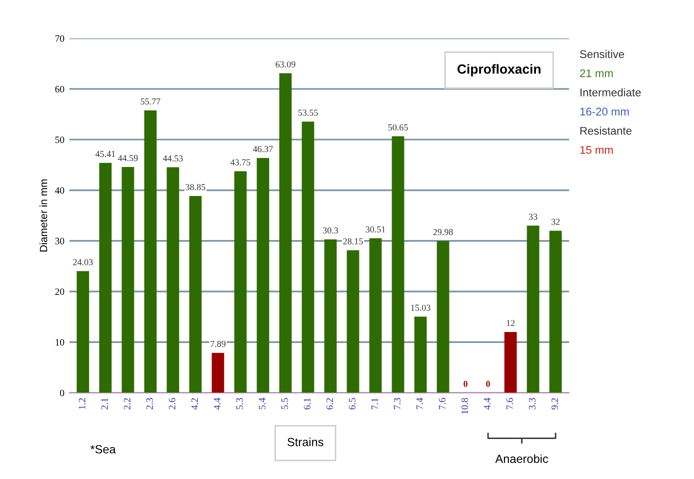 The image size is (694, 479). I want to click on data-label: 29.98, so click(443, 232).